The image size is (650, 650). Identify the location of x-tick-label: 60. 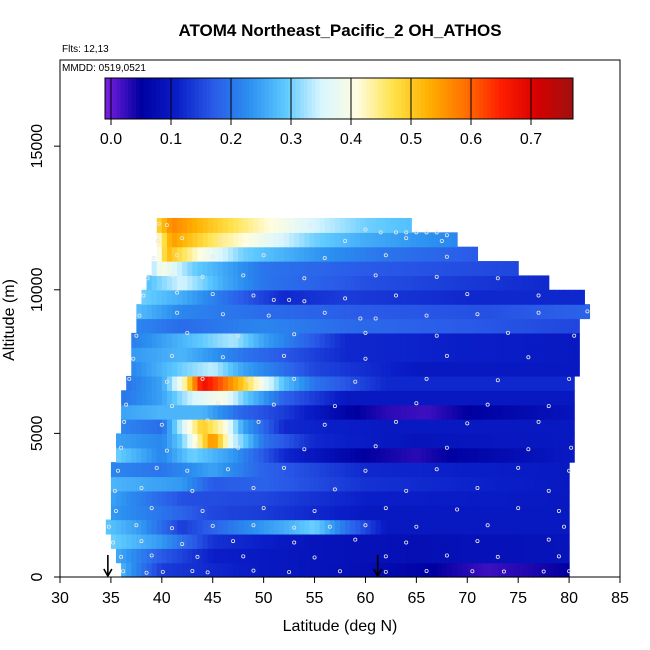
(366, 598).